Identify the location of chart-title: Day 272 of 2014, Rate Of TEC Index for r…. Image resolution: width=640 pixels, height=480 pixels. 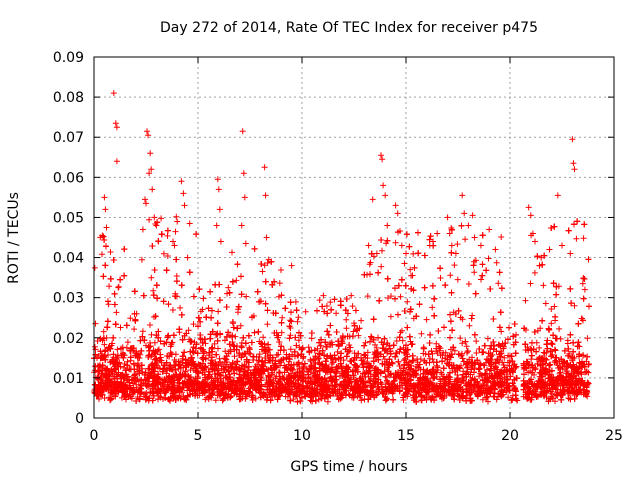
(349, 28).